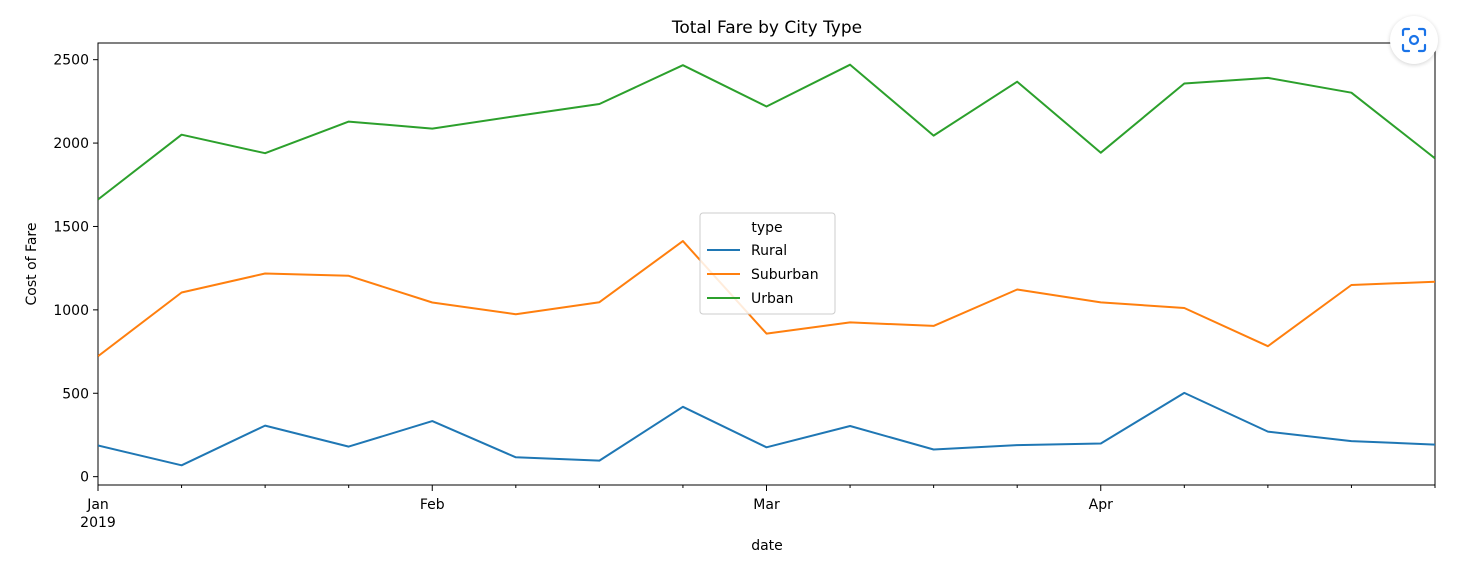 The width and height of the screenshot is (1474, 564). I want to click on legend-label-rural: Rural, so click(769, 251).